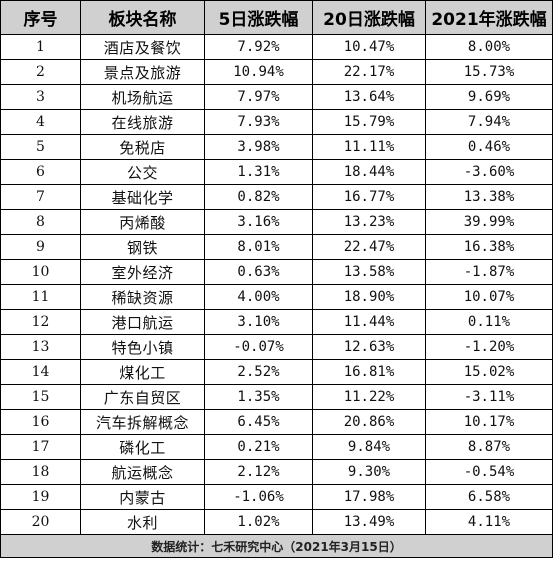 This screenshot has height=563, width=553. I want to click on header-sector-name: 板块名称, so click(142, 17).